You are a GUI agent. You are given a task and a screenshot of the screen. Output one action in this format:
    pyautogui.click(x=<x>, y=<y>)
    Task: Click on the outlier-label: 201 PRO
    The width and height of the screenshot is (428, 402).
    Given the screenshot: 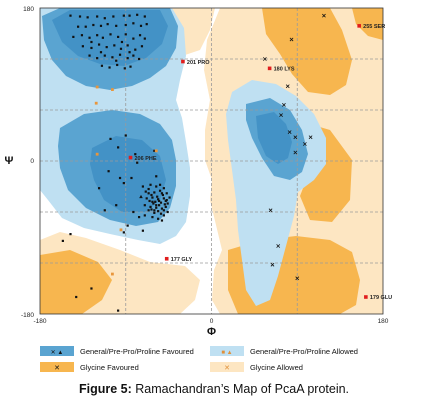 What is the action you would take?
    pyautogui.click(x=198, y=63)
    